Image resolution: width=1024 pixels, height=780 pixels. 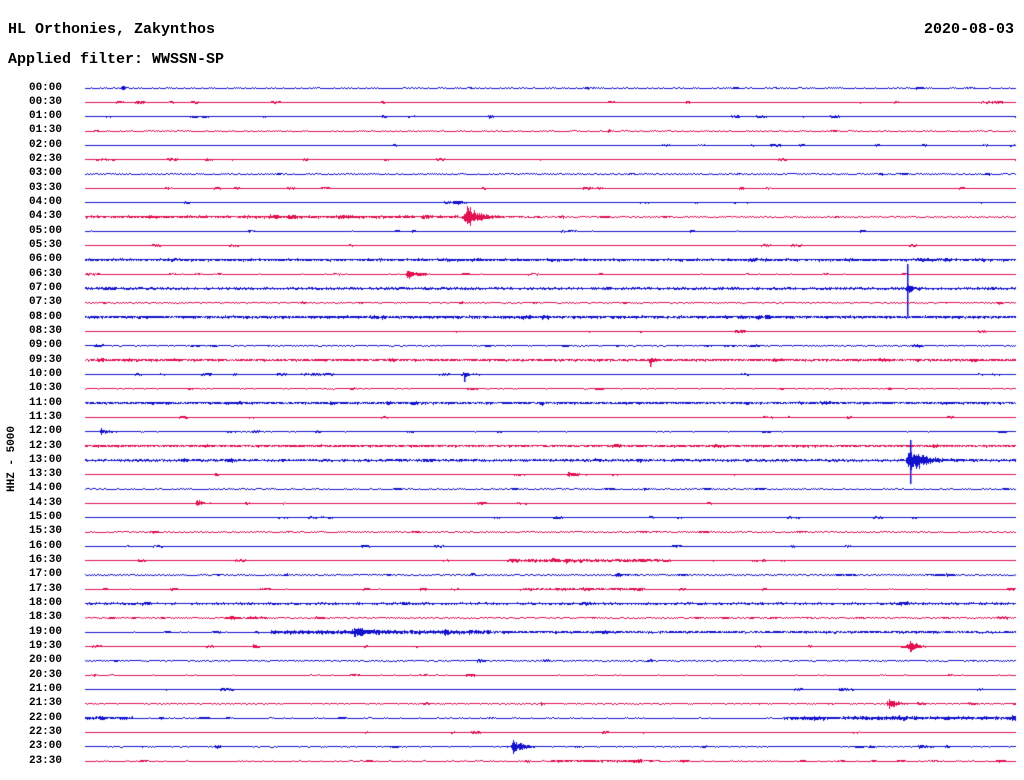 What do you see at coordinates (45, 545) in the screenshot?
I see `time-label: 16:00` at bounding box center [45, 545].